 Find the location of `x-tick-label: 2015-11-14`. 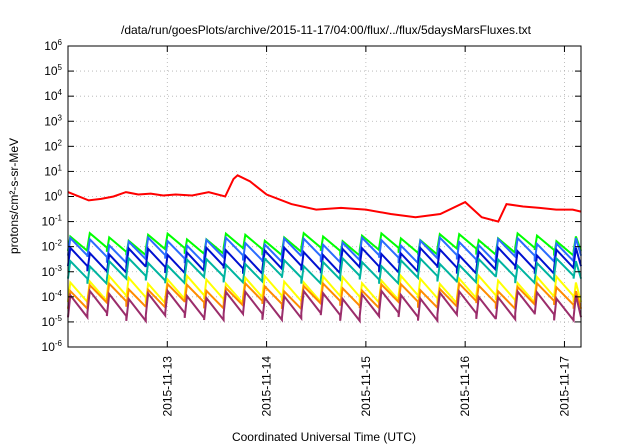

x-tick-label: 2015-11-14 is located at coordinates (267, 386).